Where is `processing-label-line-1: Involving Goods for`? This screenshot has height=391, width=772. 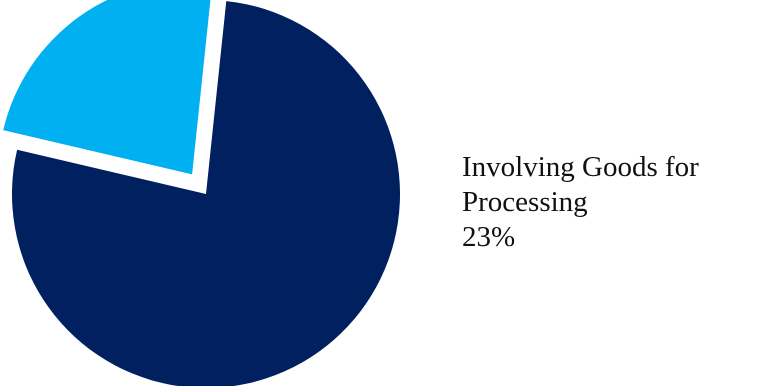 processing-label-line-1: Involving Goods for is located at coordinates (580, 167).